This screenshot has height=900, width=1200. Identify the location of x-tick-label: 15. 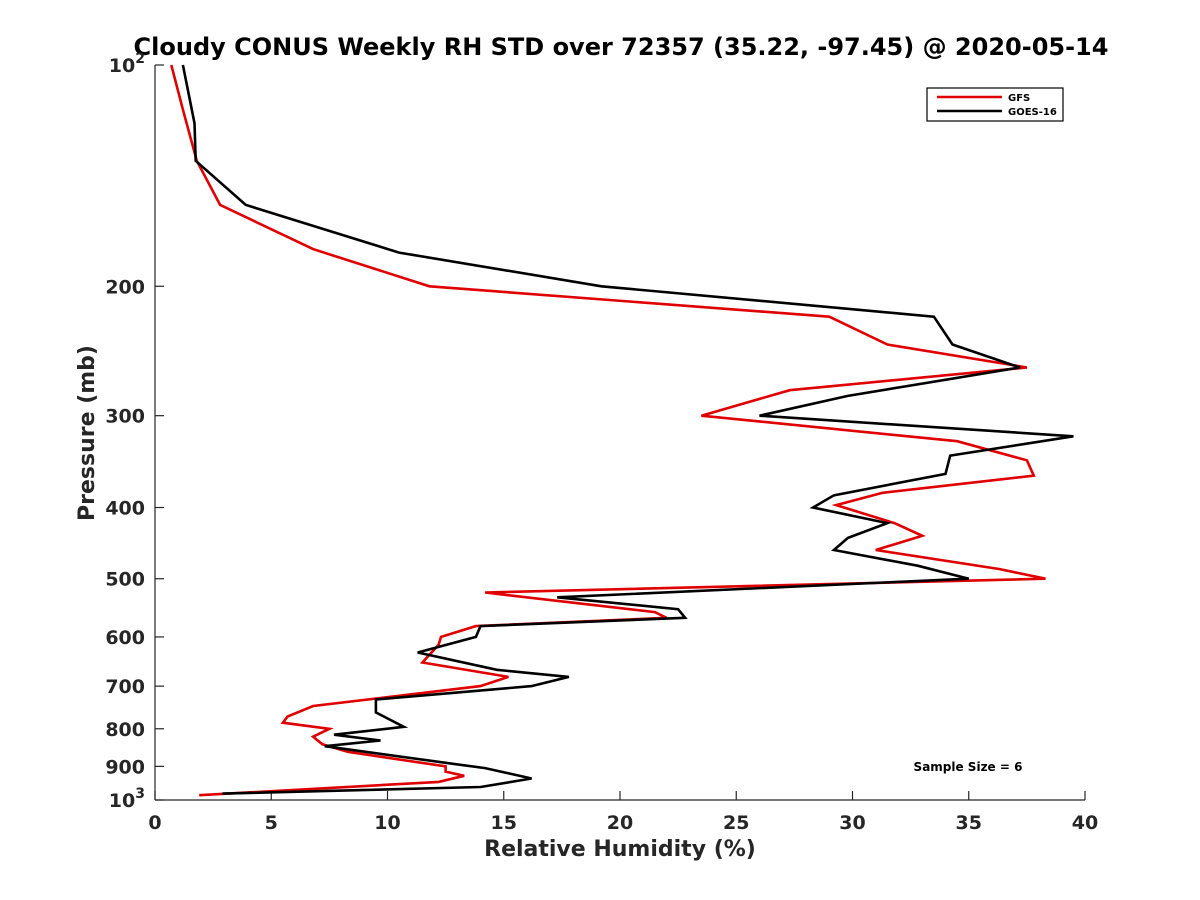
(504, 823).